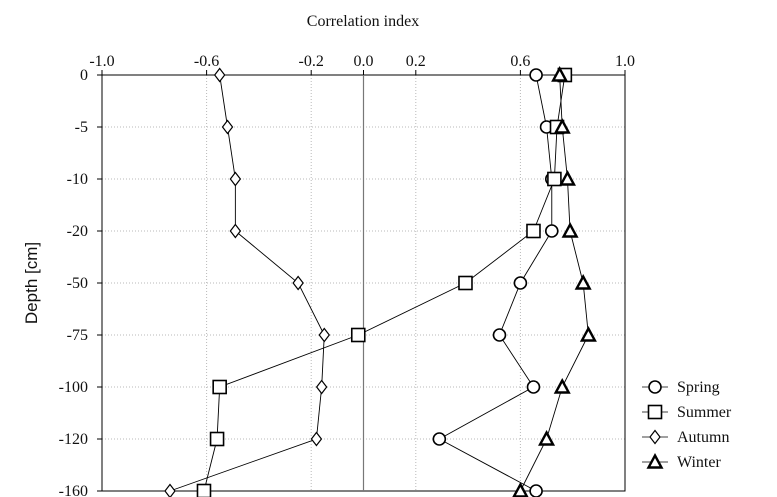 The width and height of the screenshot is (777, 497). What do you see at coordinates (77, 231) in the screenshot?
I see `y-tick-label: -20` at bounding box center [77, 231].